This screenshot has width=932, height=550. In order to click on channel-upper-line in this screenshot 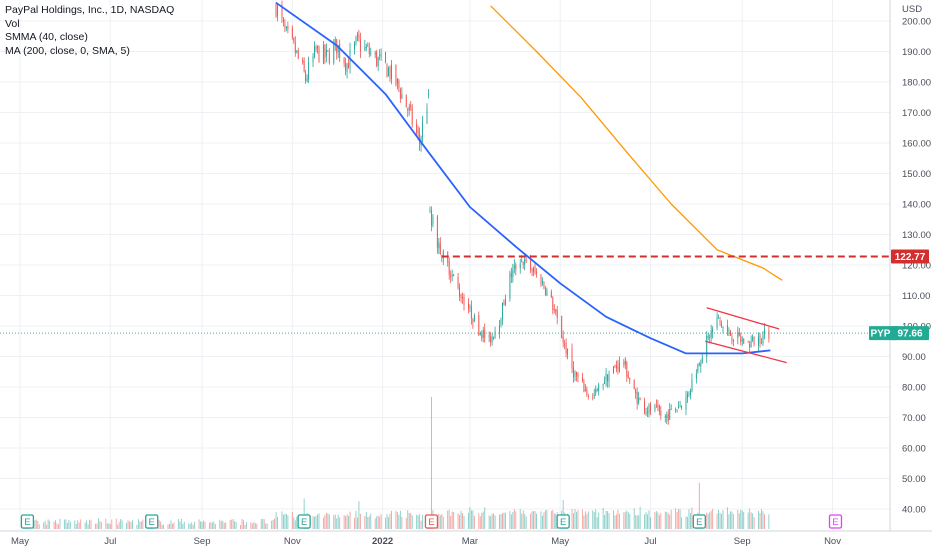, I will do `click(743, 318)`.